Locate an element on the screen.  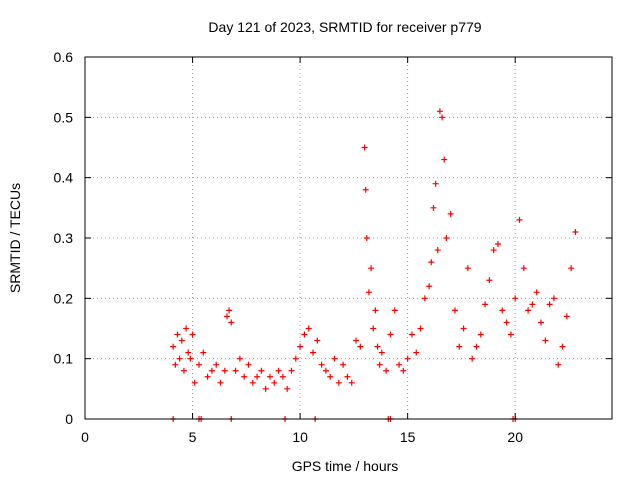
x-tick-label: 0 is located at coordinates (85, 437).